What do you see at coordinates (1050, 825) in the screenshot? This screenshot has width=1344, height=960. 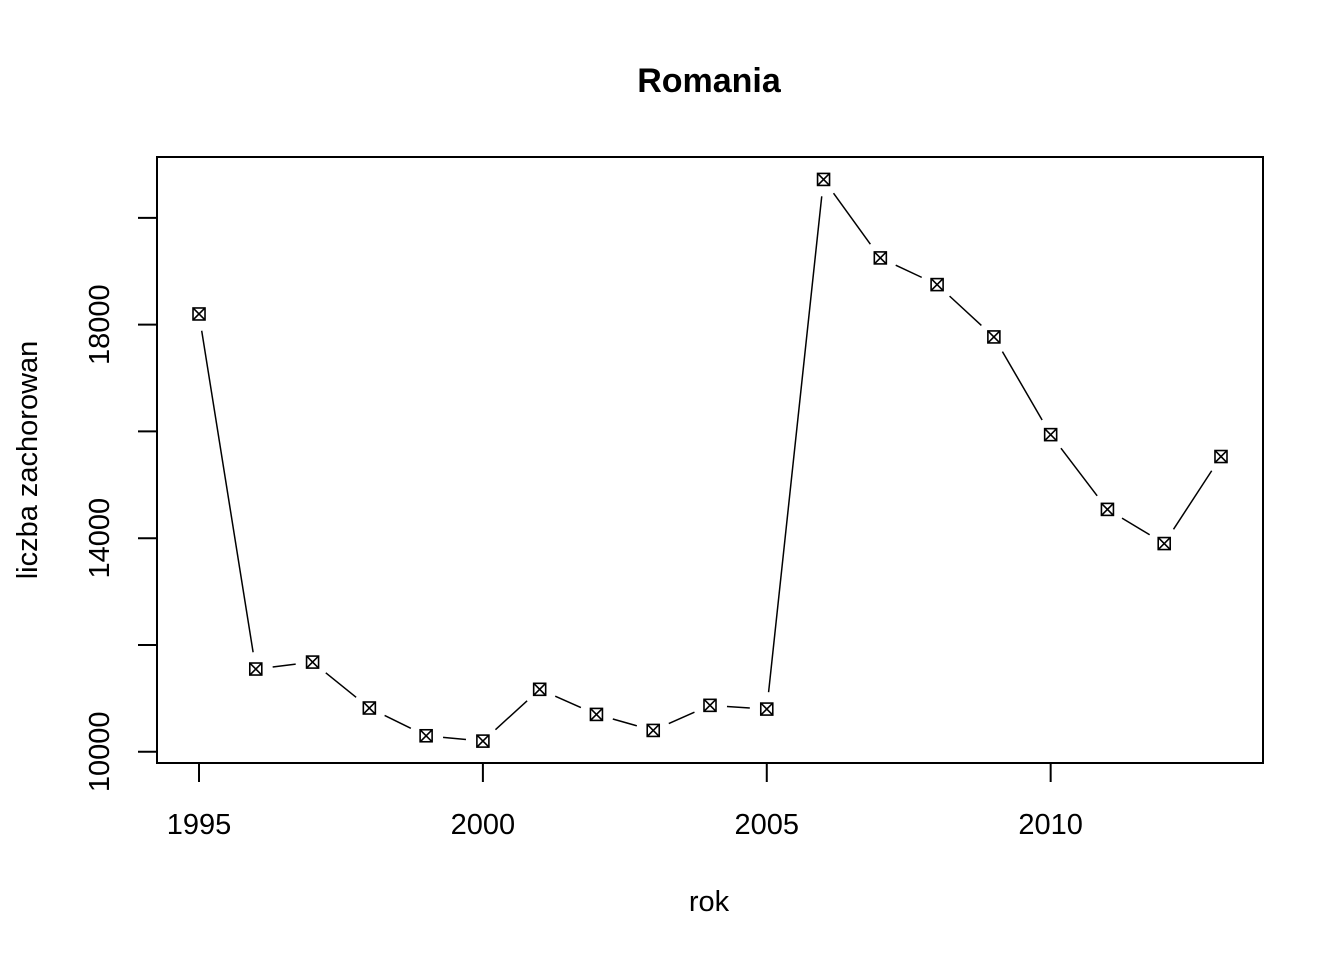 I see `x-tick-label: 2010` at bounding box center [1050, 825].